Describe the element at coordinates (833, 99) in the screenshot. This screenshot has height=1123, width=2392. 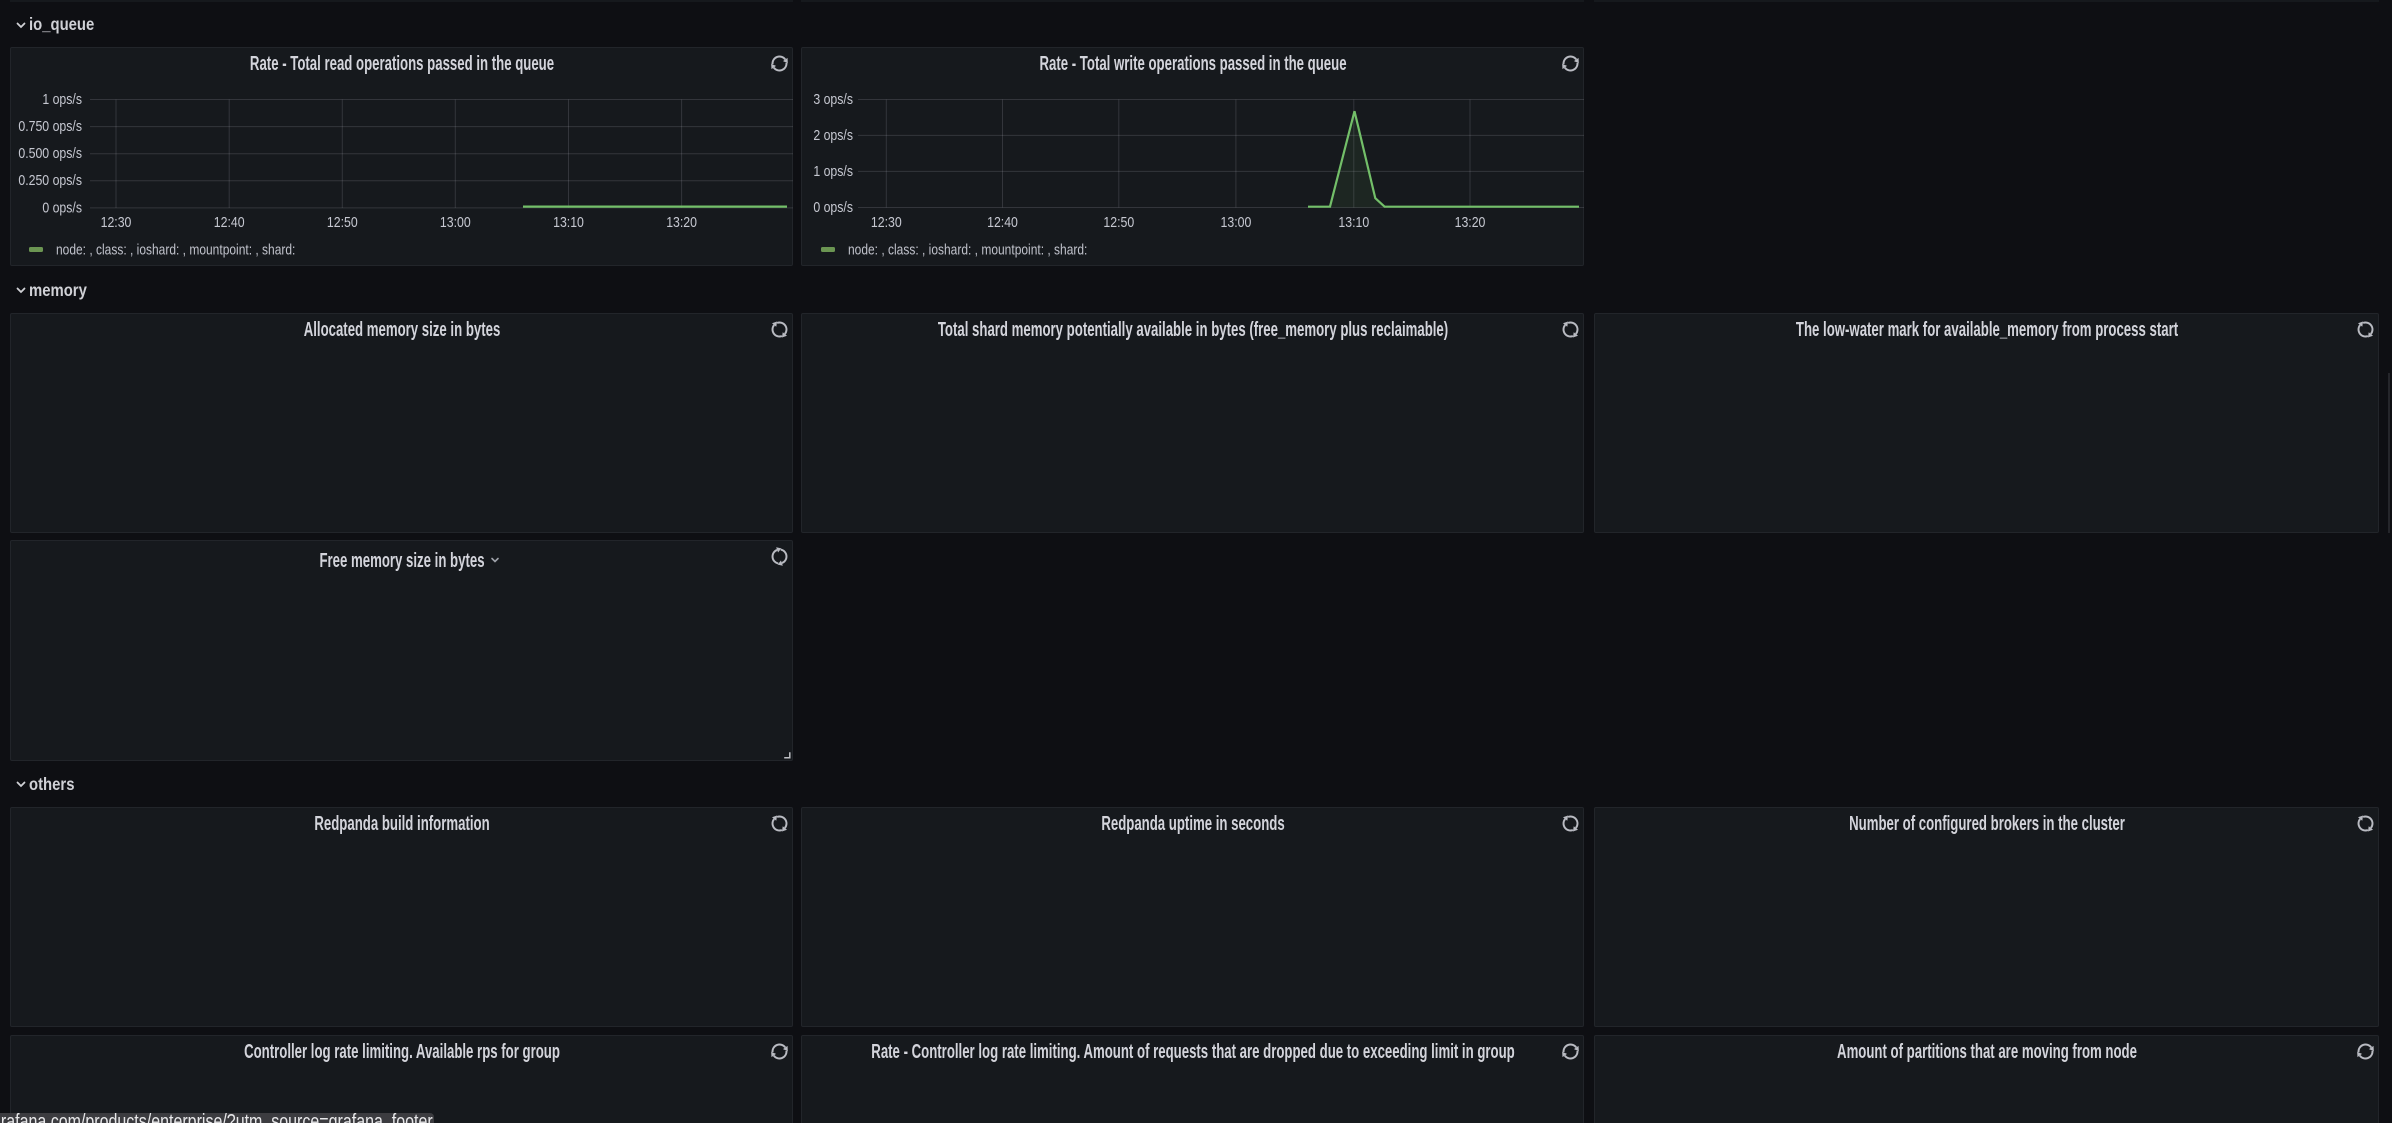
I see `svg-text: 3 ops/s` at that location.